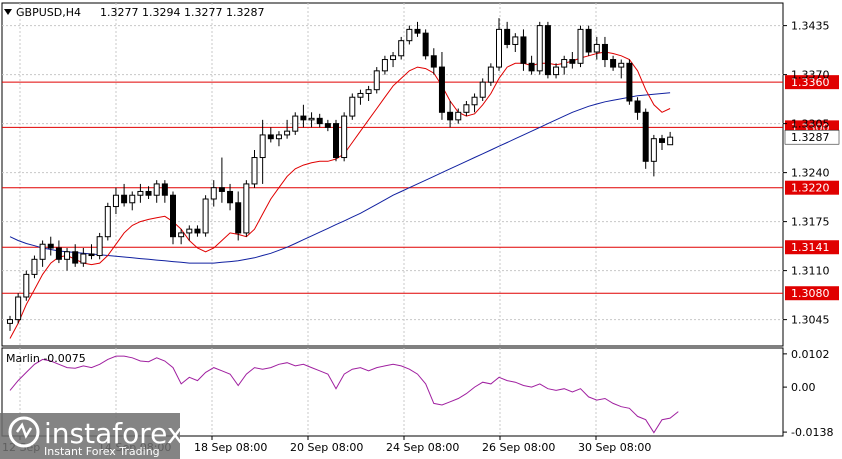 This screenshot has width=842, height=459. Describe the element at coordinates (810, 173) in the screenshot. I see `price-tick-label: 1.3240` at that location.